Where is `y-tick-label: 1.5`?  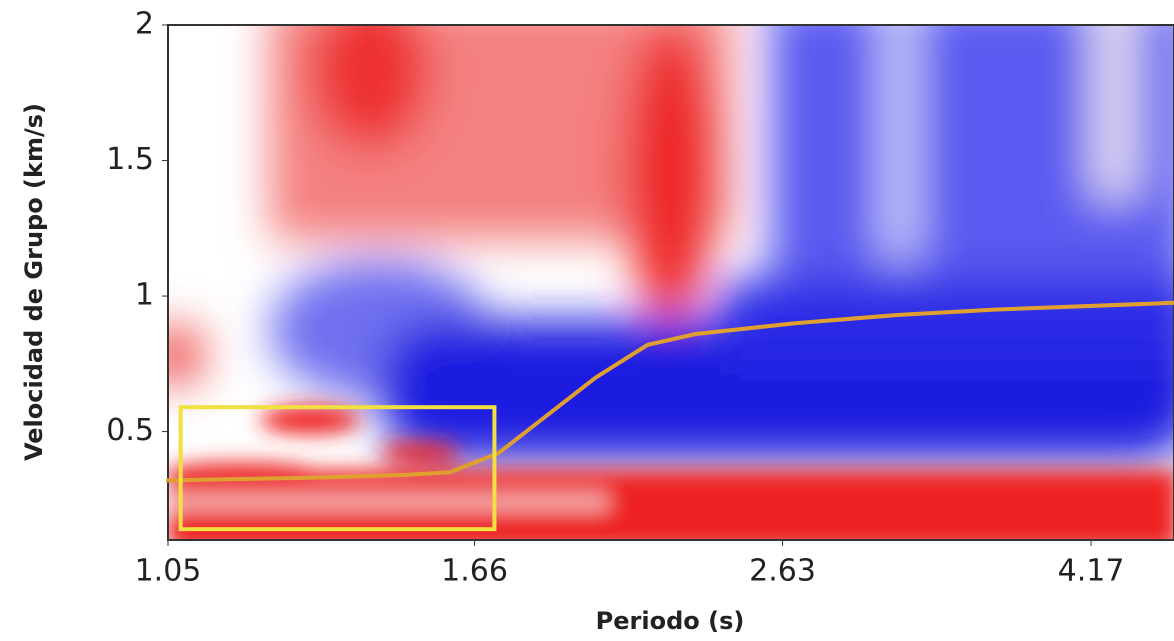
y-tick-label: 1.5 is located at coordinates (130, 159).